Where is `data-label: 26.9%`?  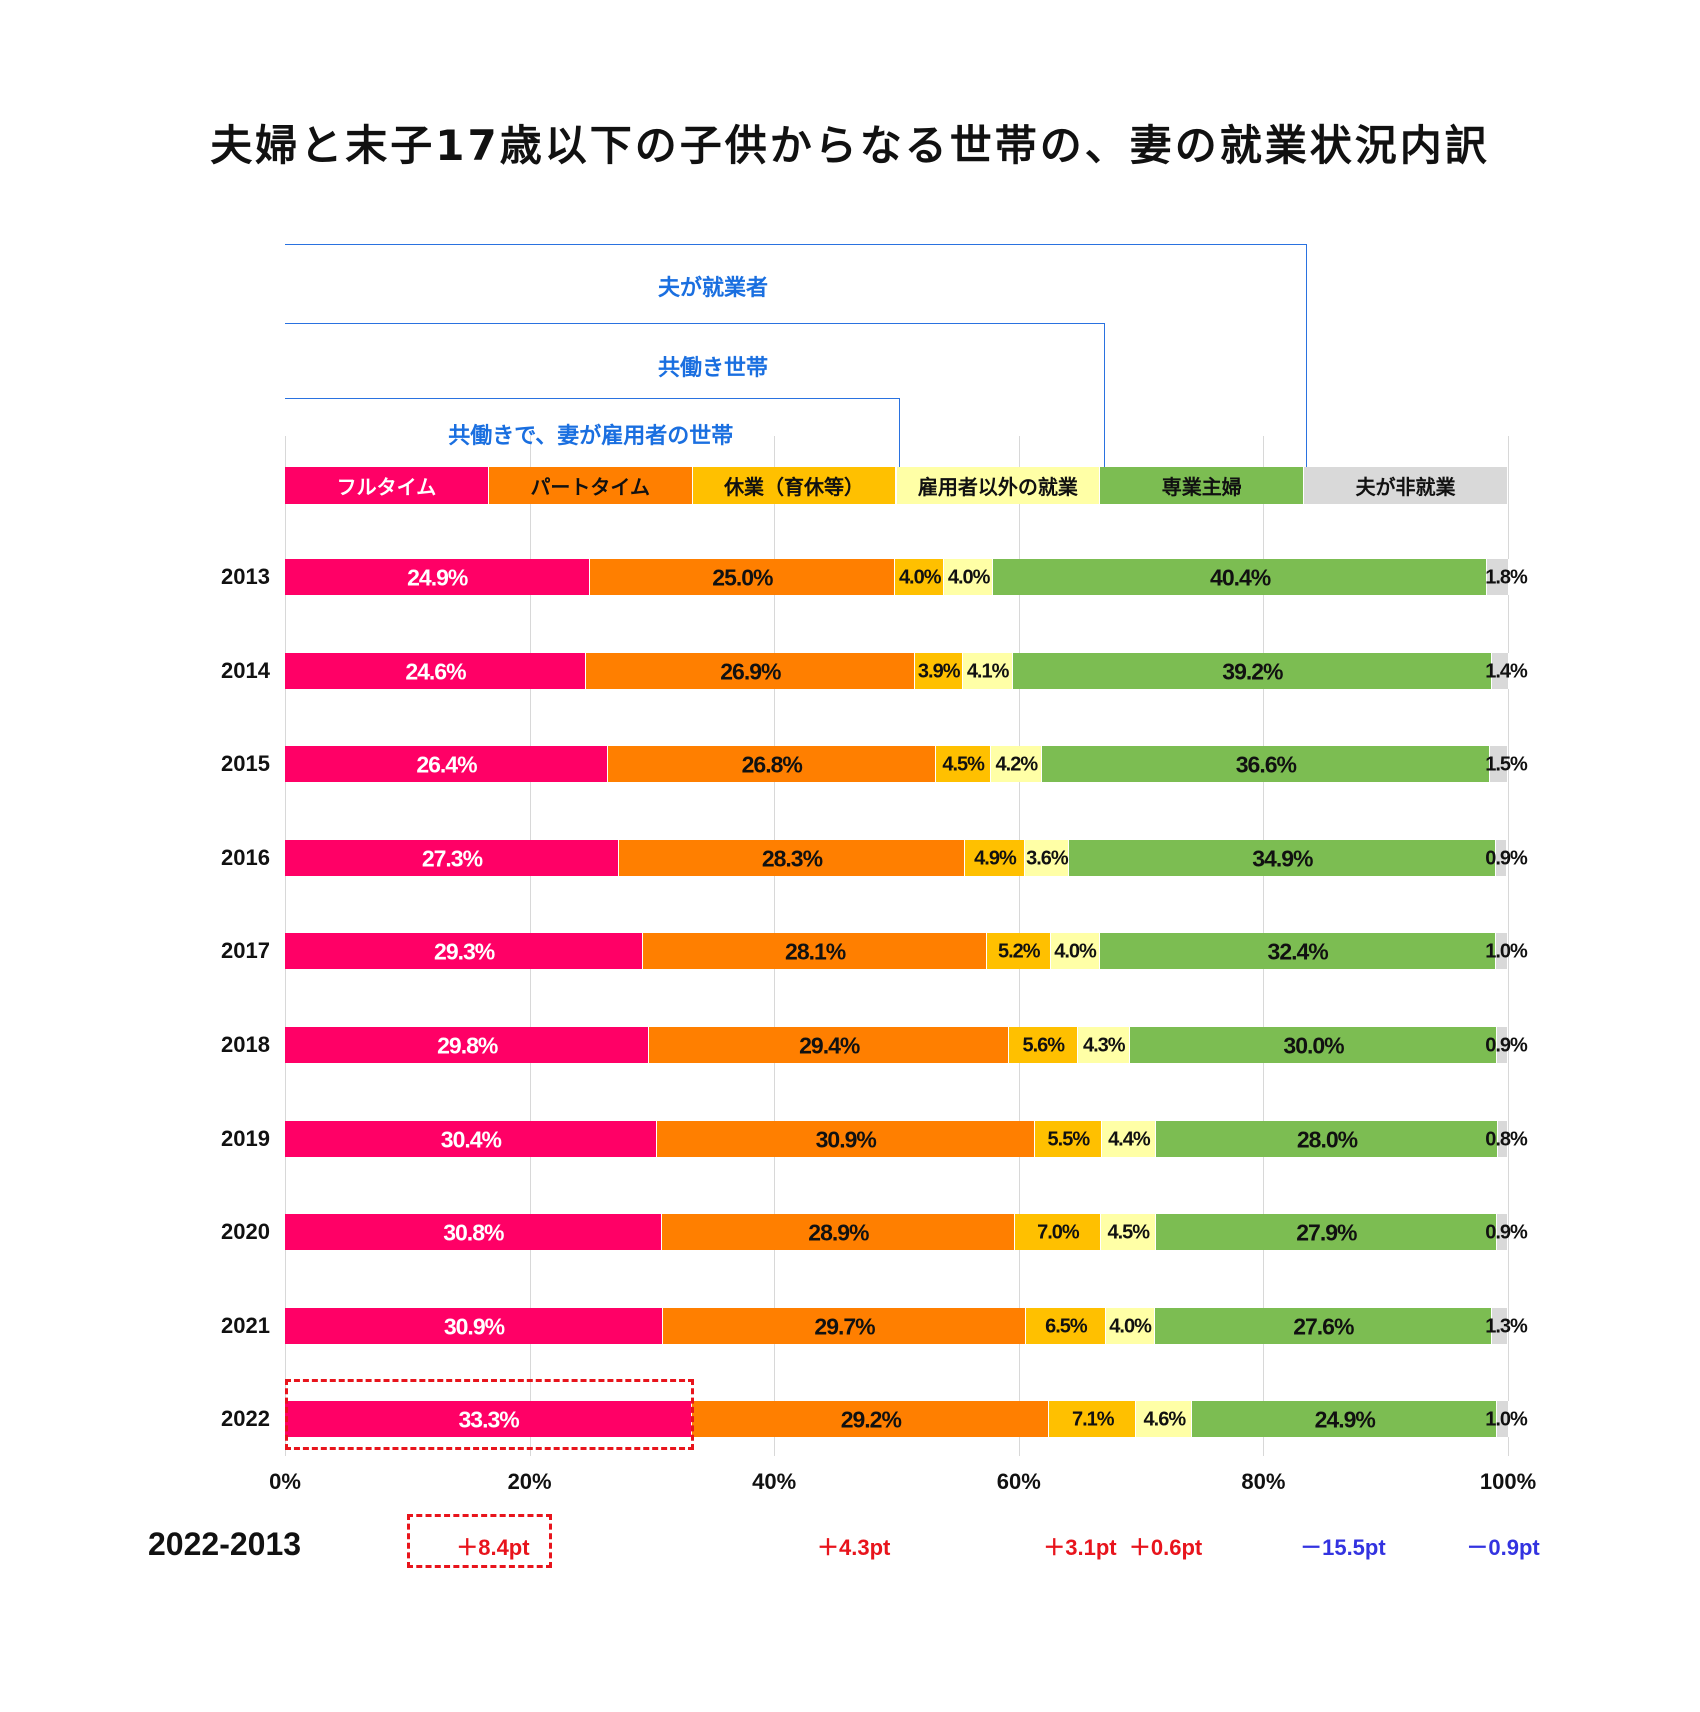 data-label: 26.9% is located at coordinates (750, 671).